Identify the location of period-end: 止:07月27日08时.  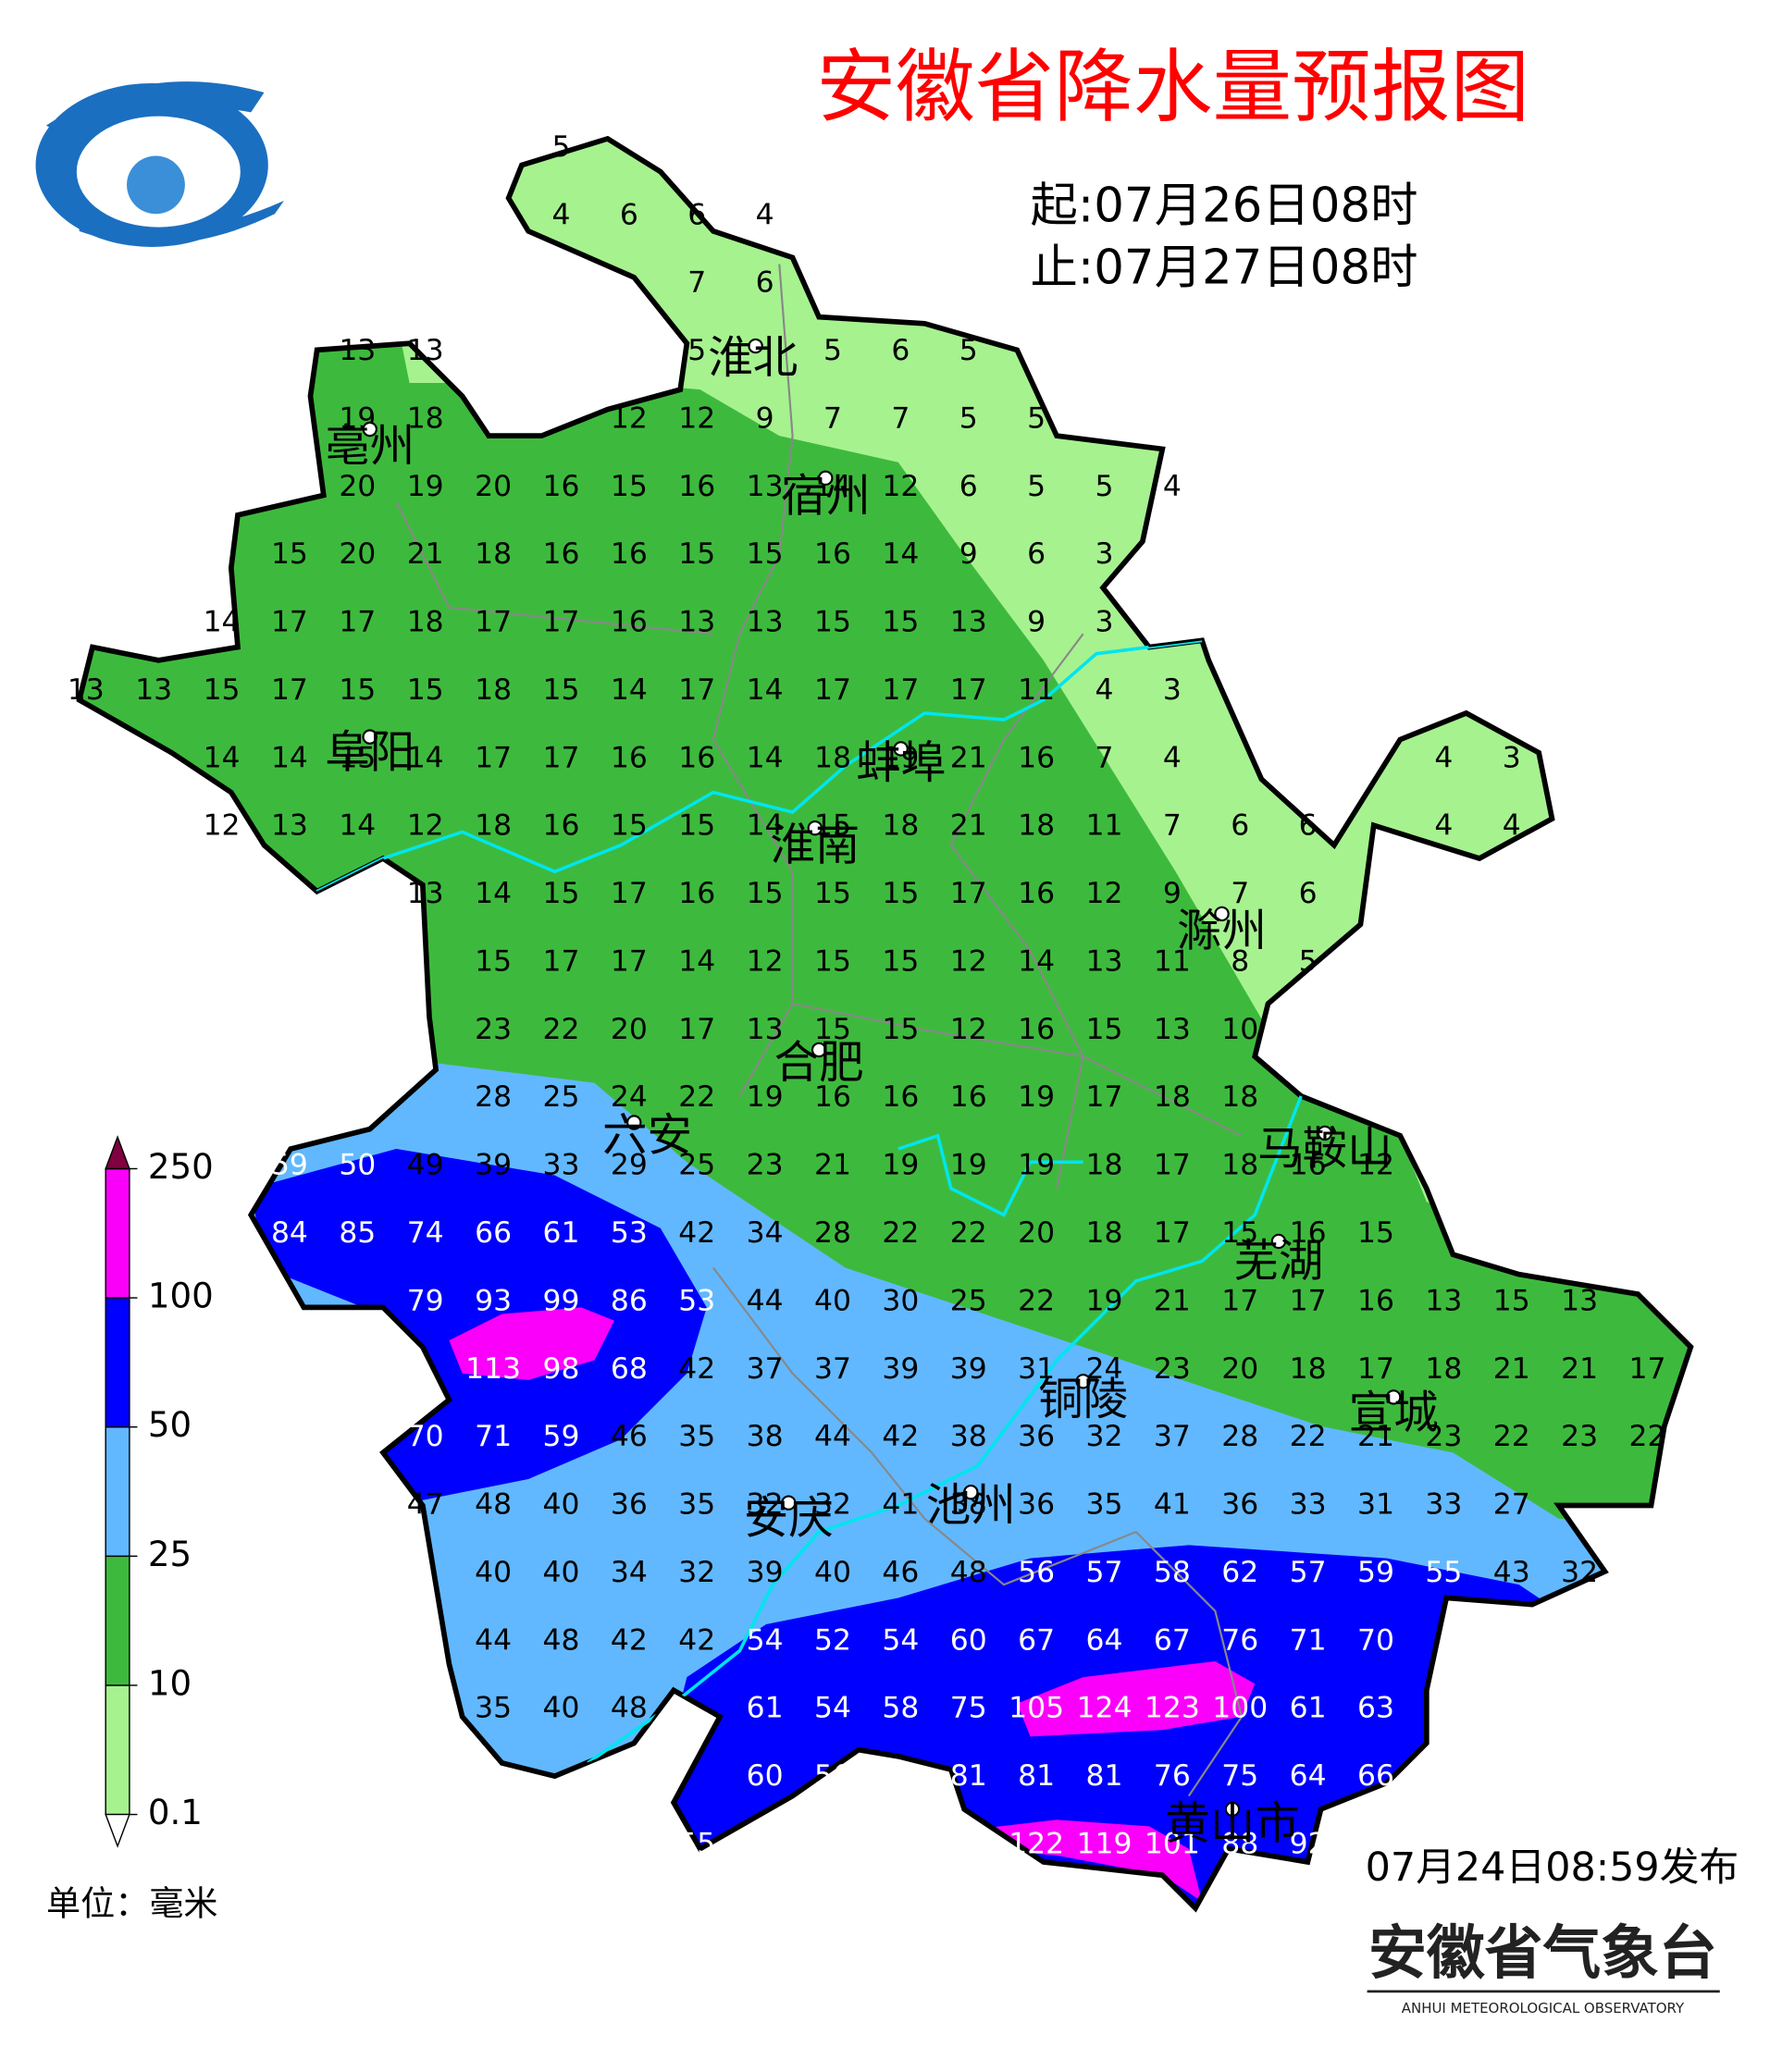
(1224, 268).